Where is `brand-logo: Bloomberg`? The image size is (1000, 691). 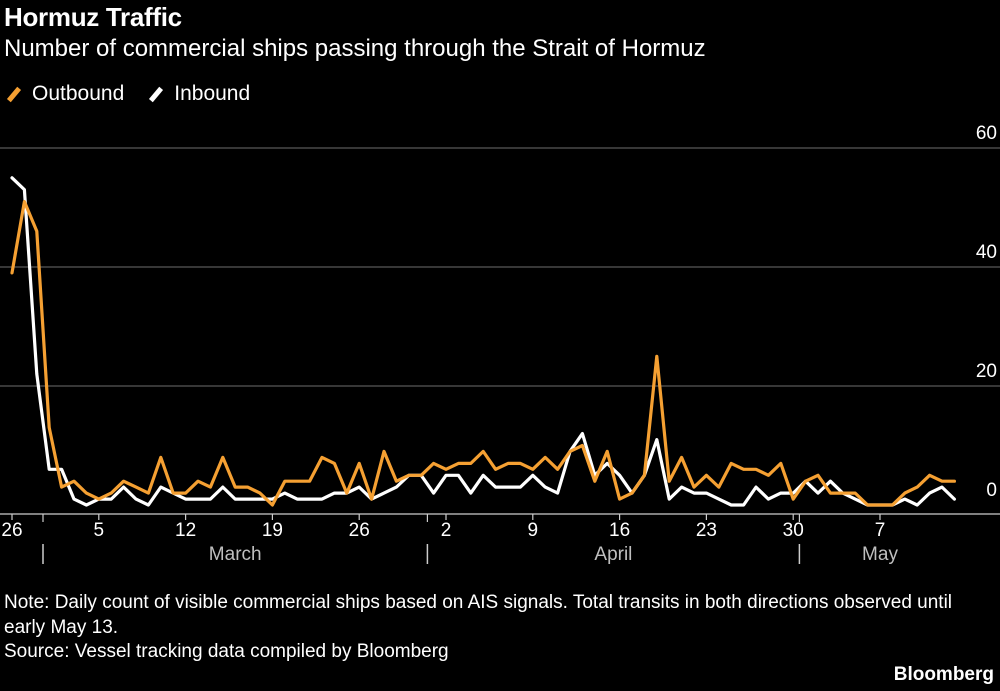
brand-logo: Bloomberg is located at coordinates (943, 674).